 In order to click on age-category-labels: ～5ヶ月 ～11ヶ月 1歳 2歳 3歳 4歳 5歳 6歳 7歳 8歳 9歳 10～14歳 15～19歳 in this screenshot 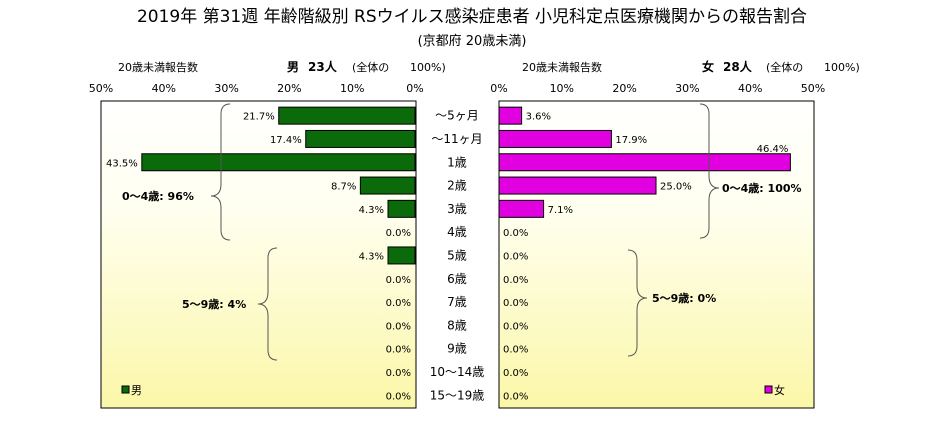, I will do `click(457, 256)`.